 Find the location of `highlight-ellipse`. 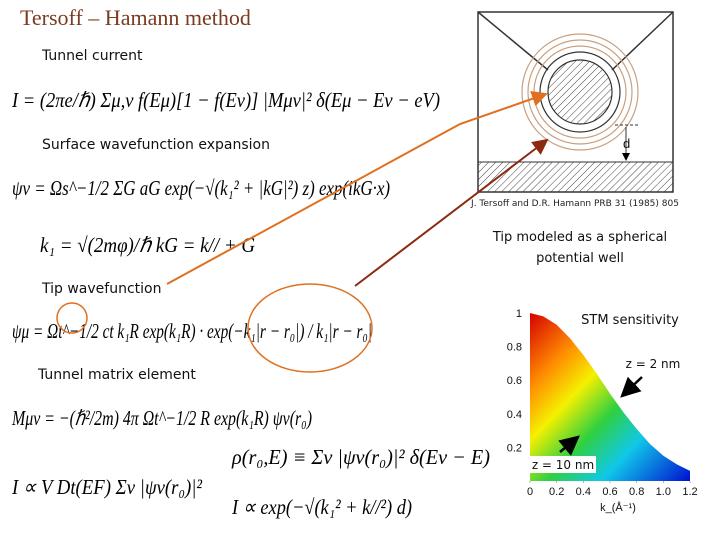

highlight-ellipse is located at coordinates (310, 328).